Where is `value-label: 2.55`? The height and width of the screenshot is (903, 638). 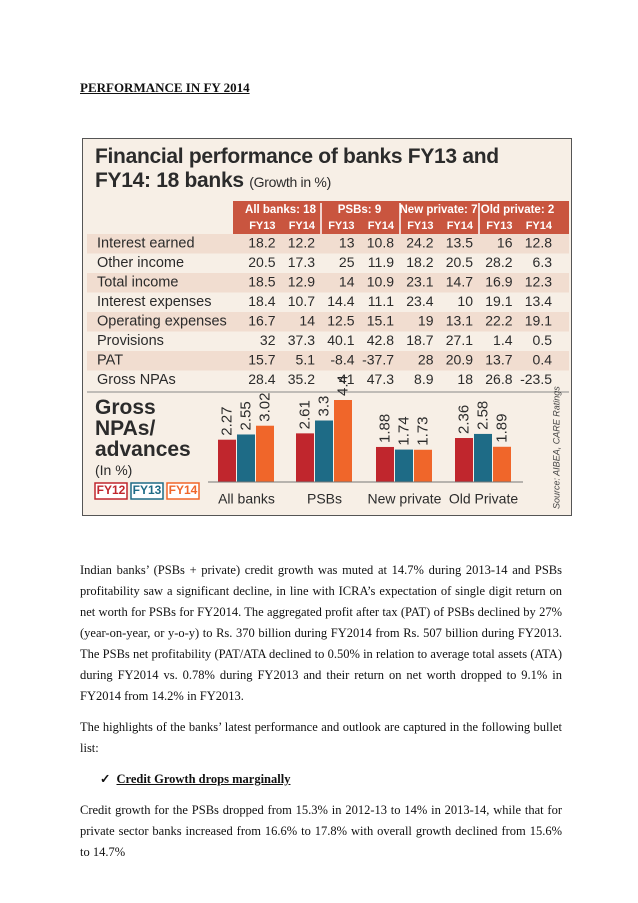 value-label: 2.55 is located at coordinates (245, 415).